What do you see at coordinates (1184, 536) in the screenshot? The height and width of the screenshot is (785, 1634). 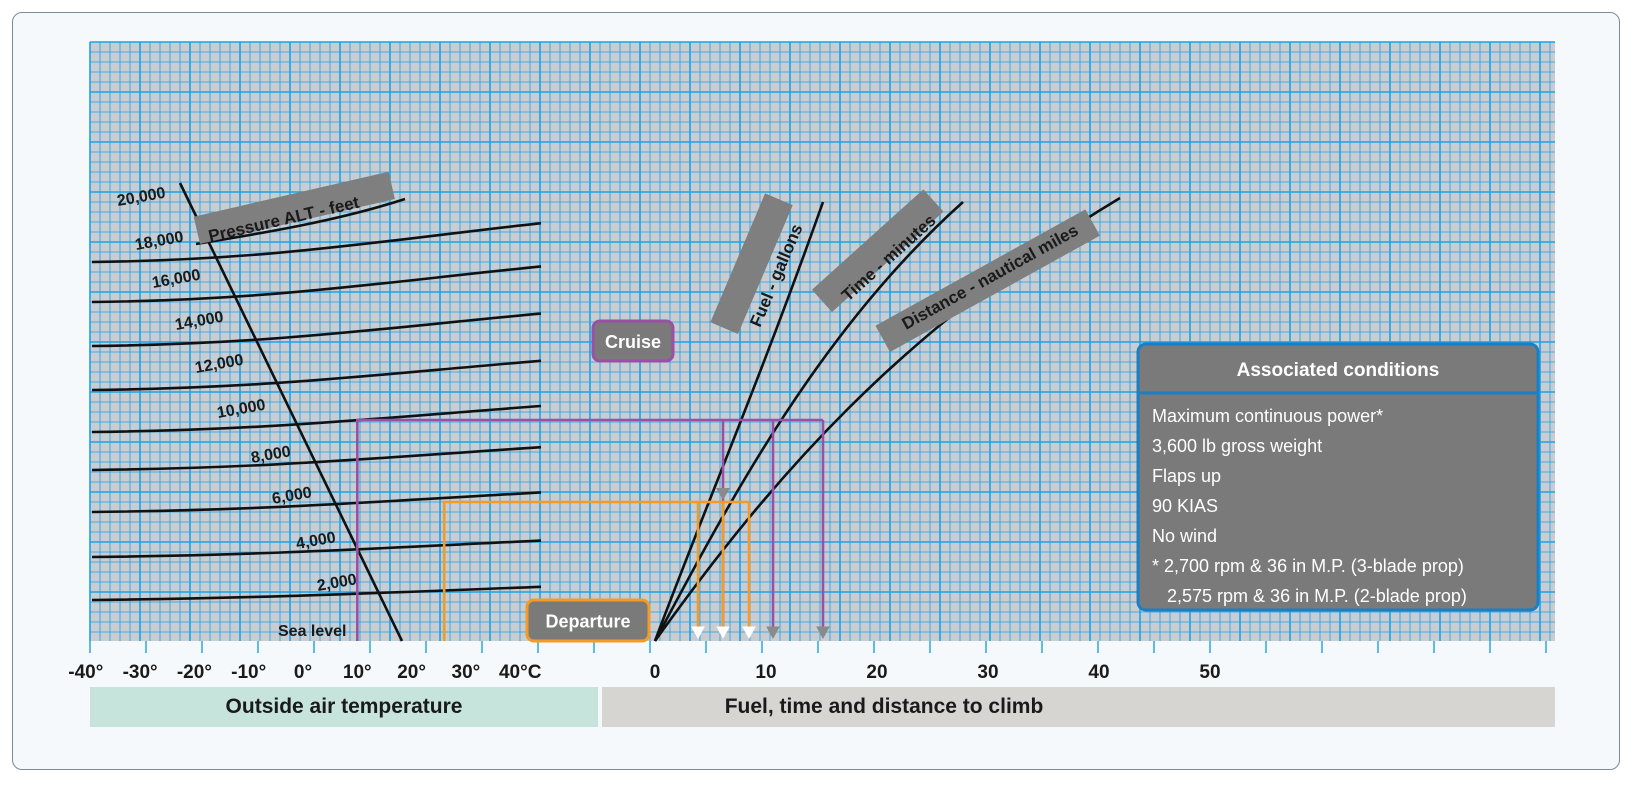 I see `conditions-line: No wind` at bounding box center [1184, 536].